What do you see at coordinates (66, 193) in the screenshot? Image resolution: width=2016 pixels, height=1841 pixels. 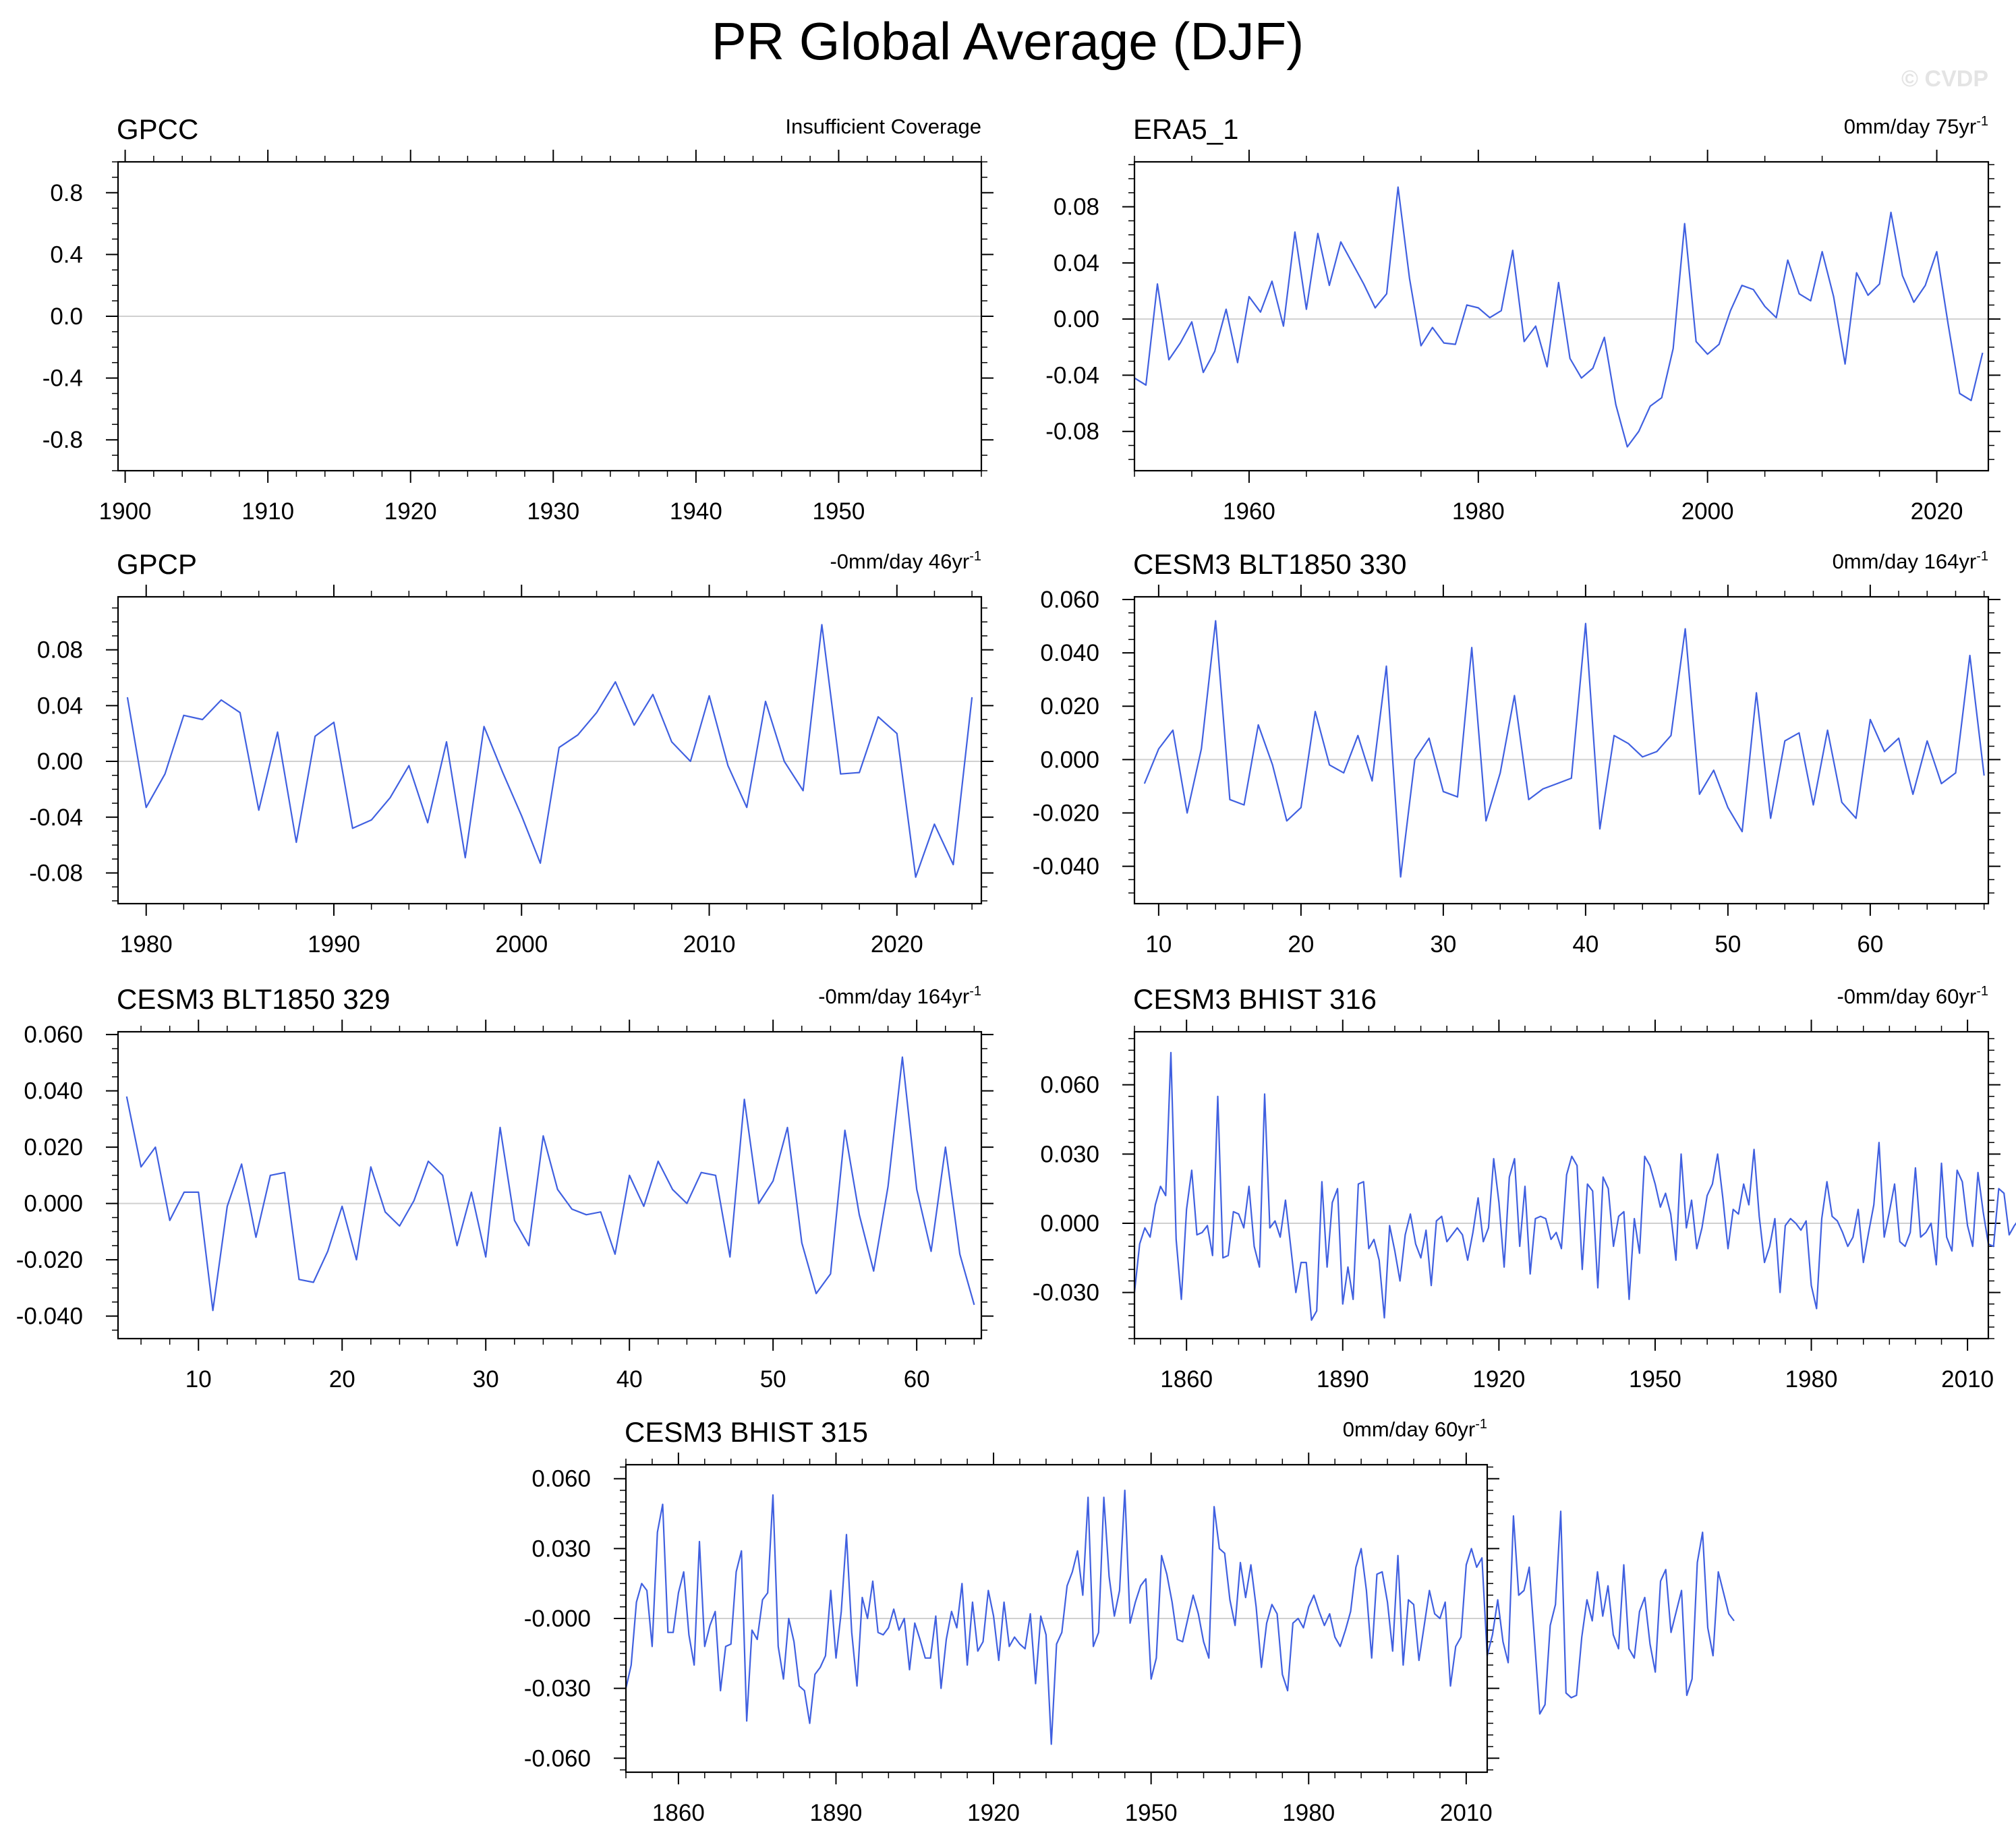 I see `y-tick-label: 0.8` at bounding box center [66, 193].